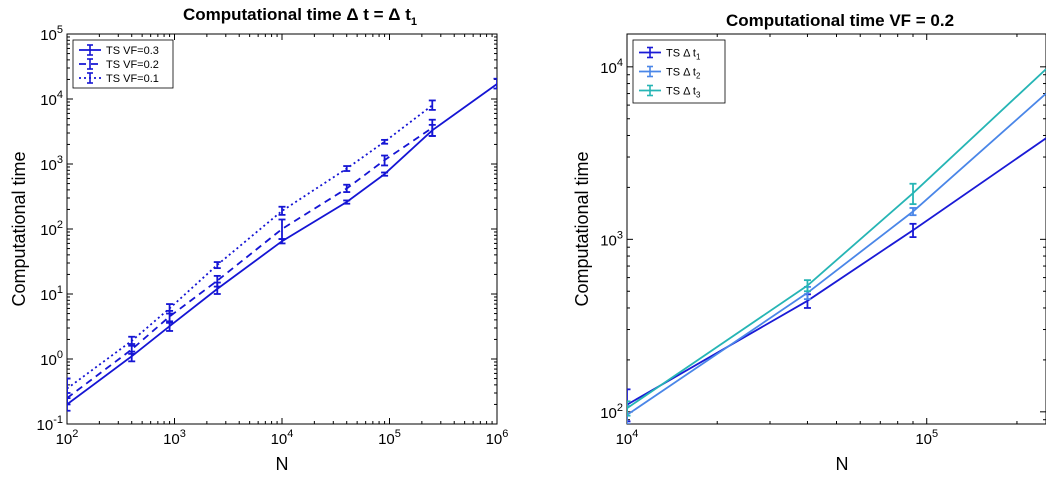 Image resolution: width=1046 pixels, height=477 pixels. What do you see at coordinates (282, 464) in the screenshot?
I see `left-x-axis-label: N` at bounding box center [282, 464].